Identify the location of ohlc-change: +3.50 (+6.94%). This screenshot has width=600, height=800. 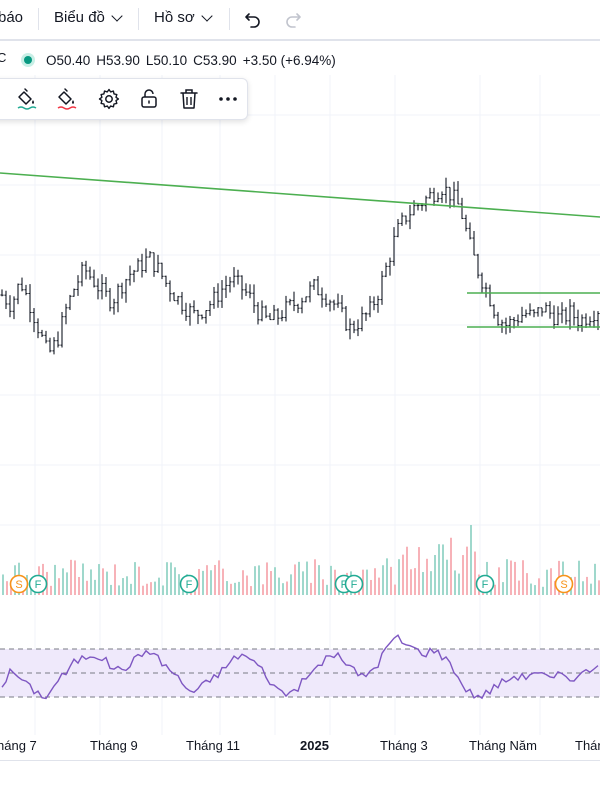
(289, 60).